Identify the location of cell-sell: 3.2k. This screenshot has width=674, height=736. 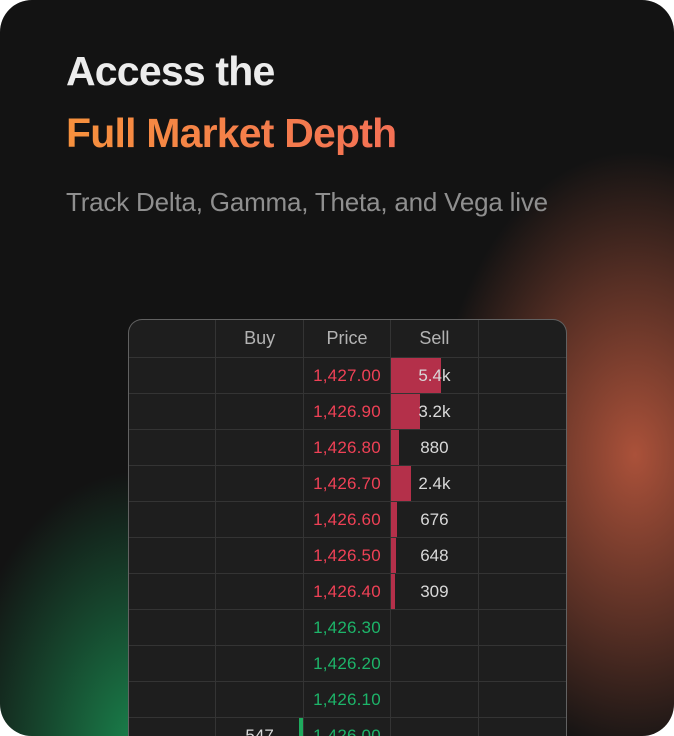
(435, 412).